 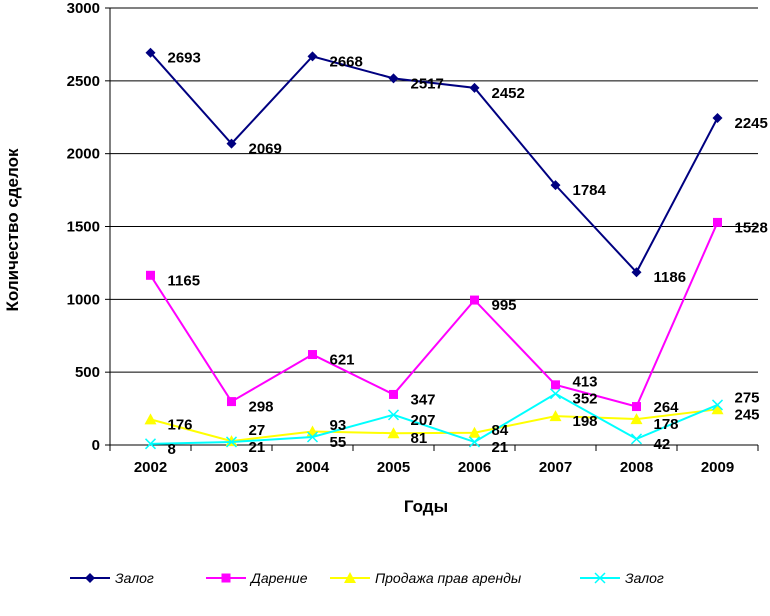 I want to click on data-label-series-2: 413, so click(x=585, y=382).